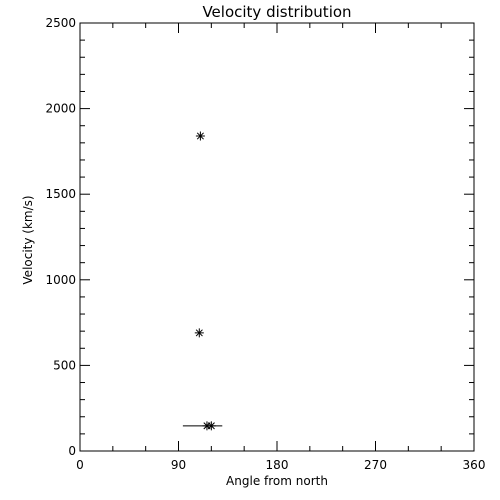  I want to click on y-axis-label: Velocity (km/s), so click(28, 239).